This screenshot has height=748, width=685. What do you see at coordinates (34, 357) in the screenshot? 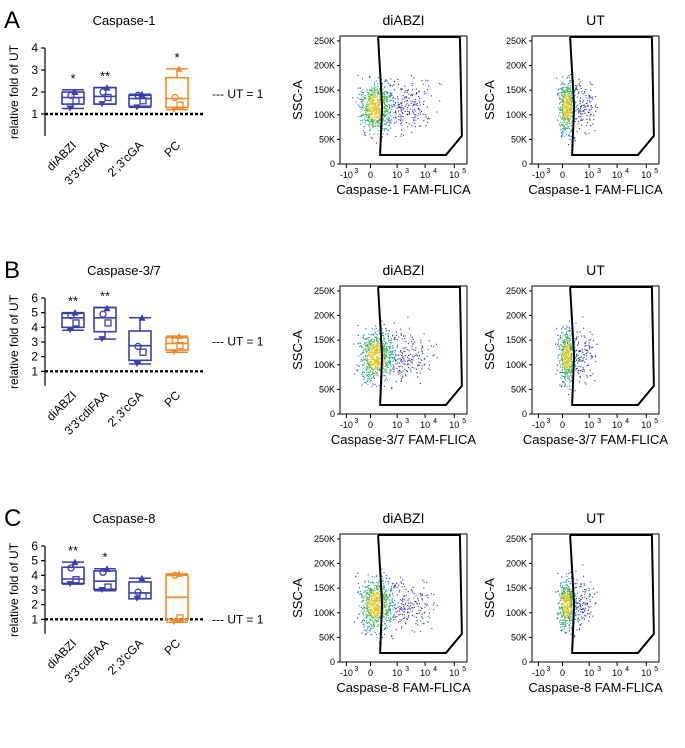
I see `y-tick-label: 2` at bounding box center [34, 357].